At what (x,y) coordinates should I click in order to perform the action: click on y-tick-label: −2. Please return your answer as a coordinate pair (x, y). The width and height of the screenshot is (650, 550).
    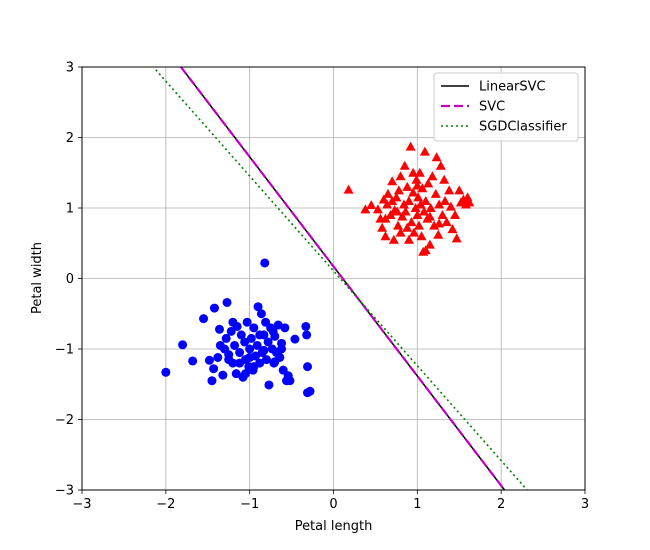
    Looking at the image, I should click on (64, 420).